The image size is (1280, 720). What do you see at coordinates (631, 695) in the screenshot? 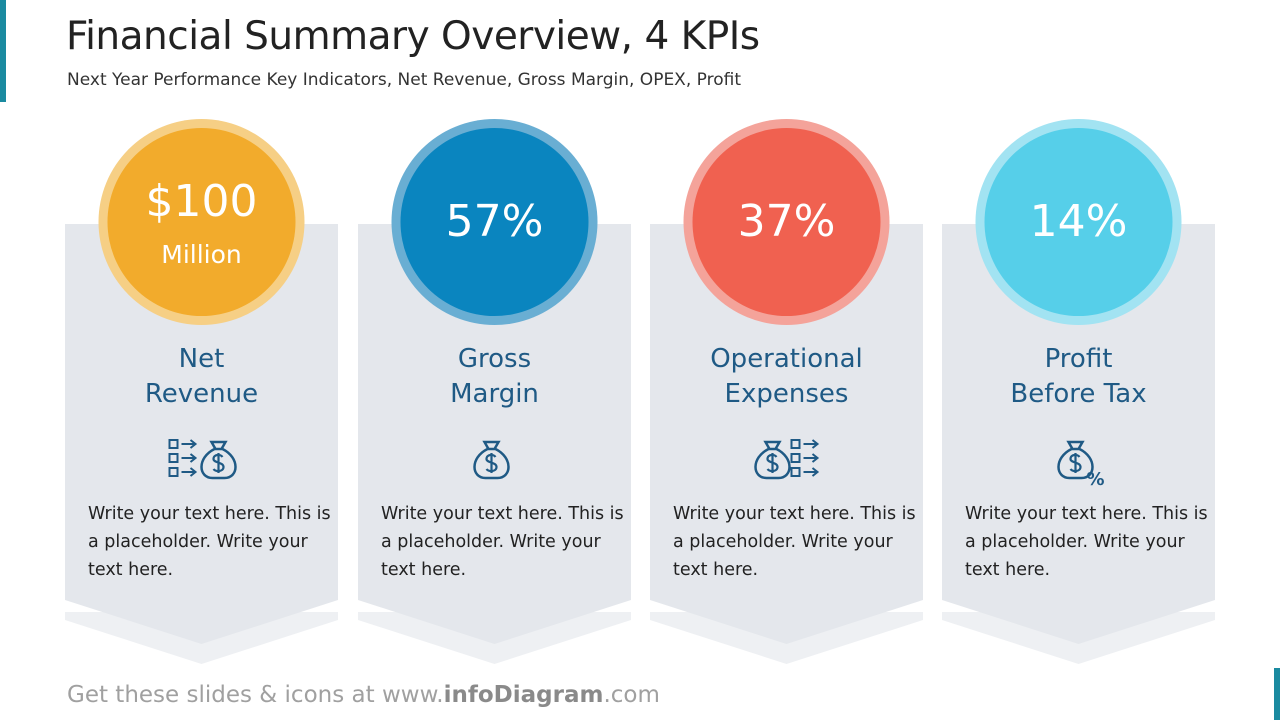
I see `footer-text: .com` at bounding box center [631, 695].